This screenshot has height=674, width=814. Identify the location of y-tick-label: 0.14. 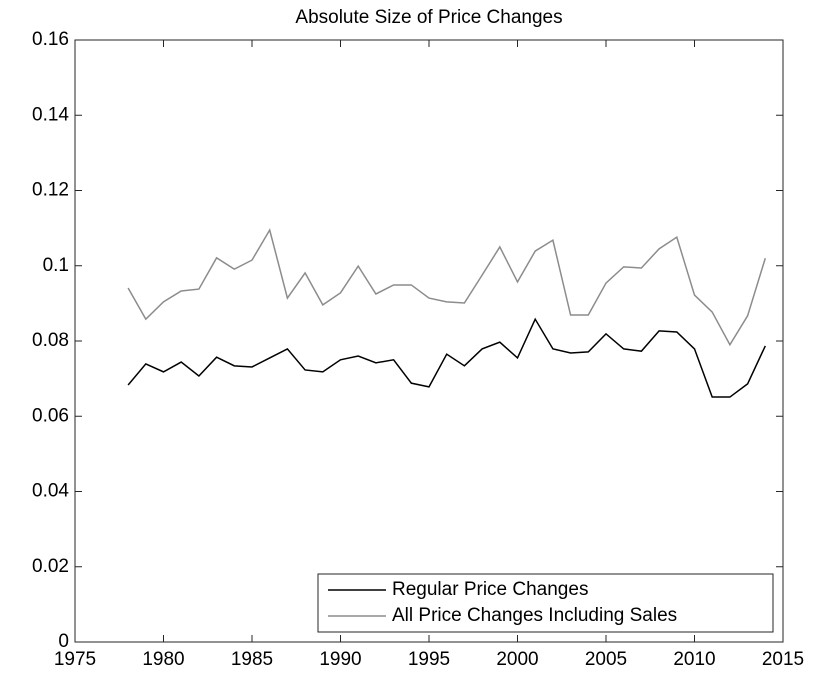
(50, 114).